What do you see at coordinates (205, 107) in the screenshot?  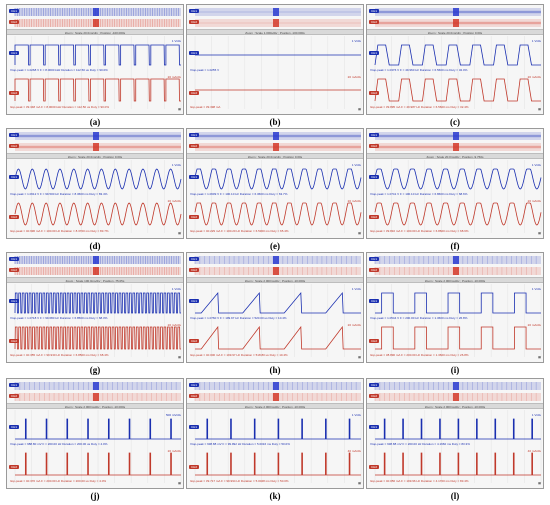 I see `current-measurements: Itop-peak = 39.398 mA` at bounding box center [205, 107].